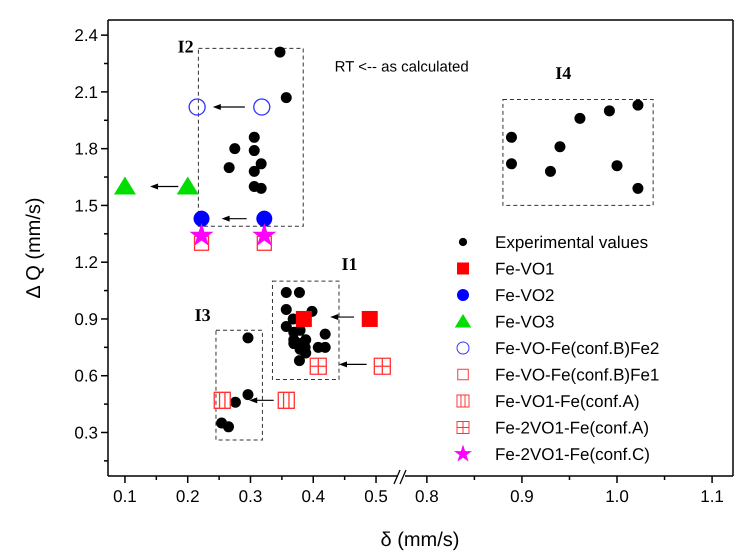 This screenshot has width=740, height=554. What do you see at coordinates (525, 269) in the screenshot?
I see `legend-label: Fe-VO1` at bounding box center [525, 269].